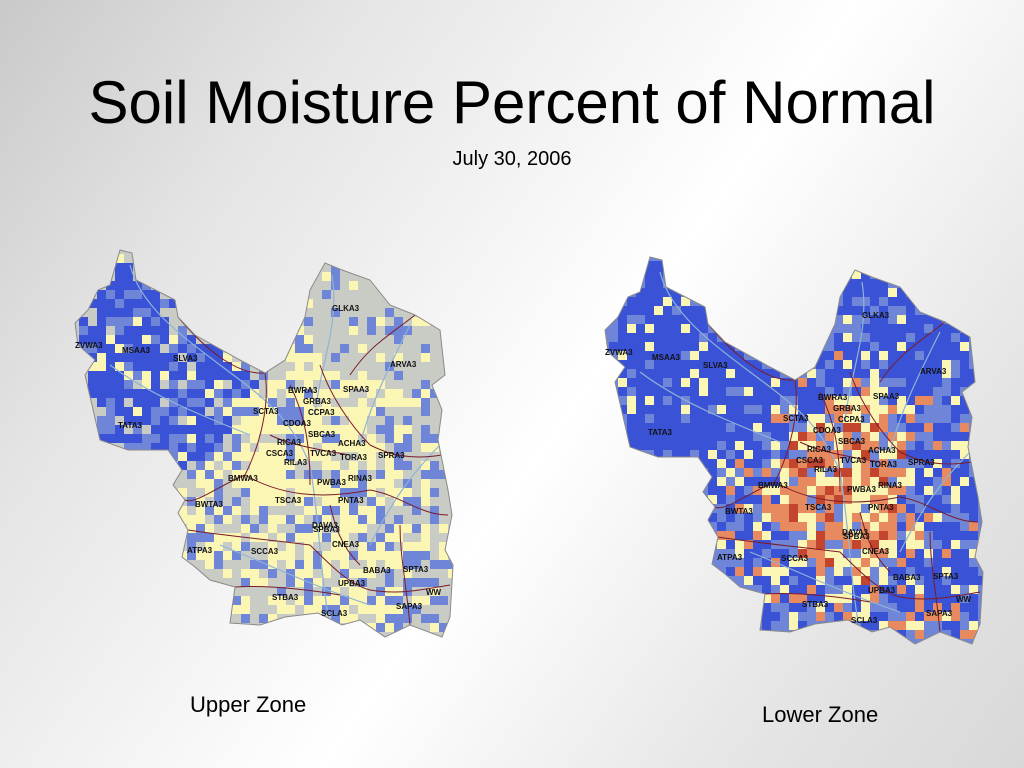  Describe the element at coordinates (882, 590) in the screenshot. I see `basin-label: UPBA3` at that location.